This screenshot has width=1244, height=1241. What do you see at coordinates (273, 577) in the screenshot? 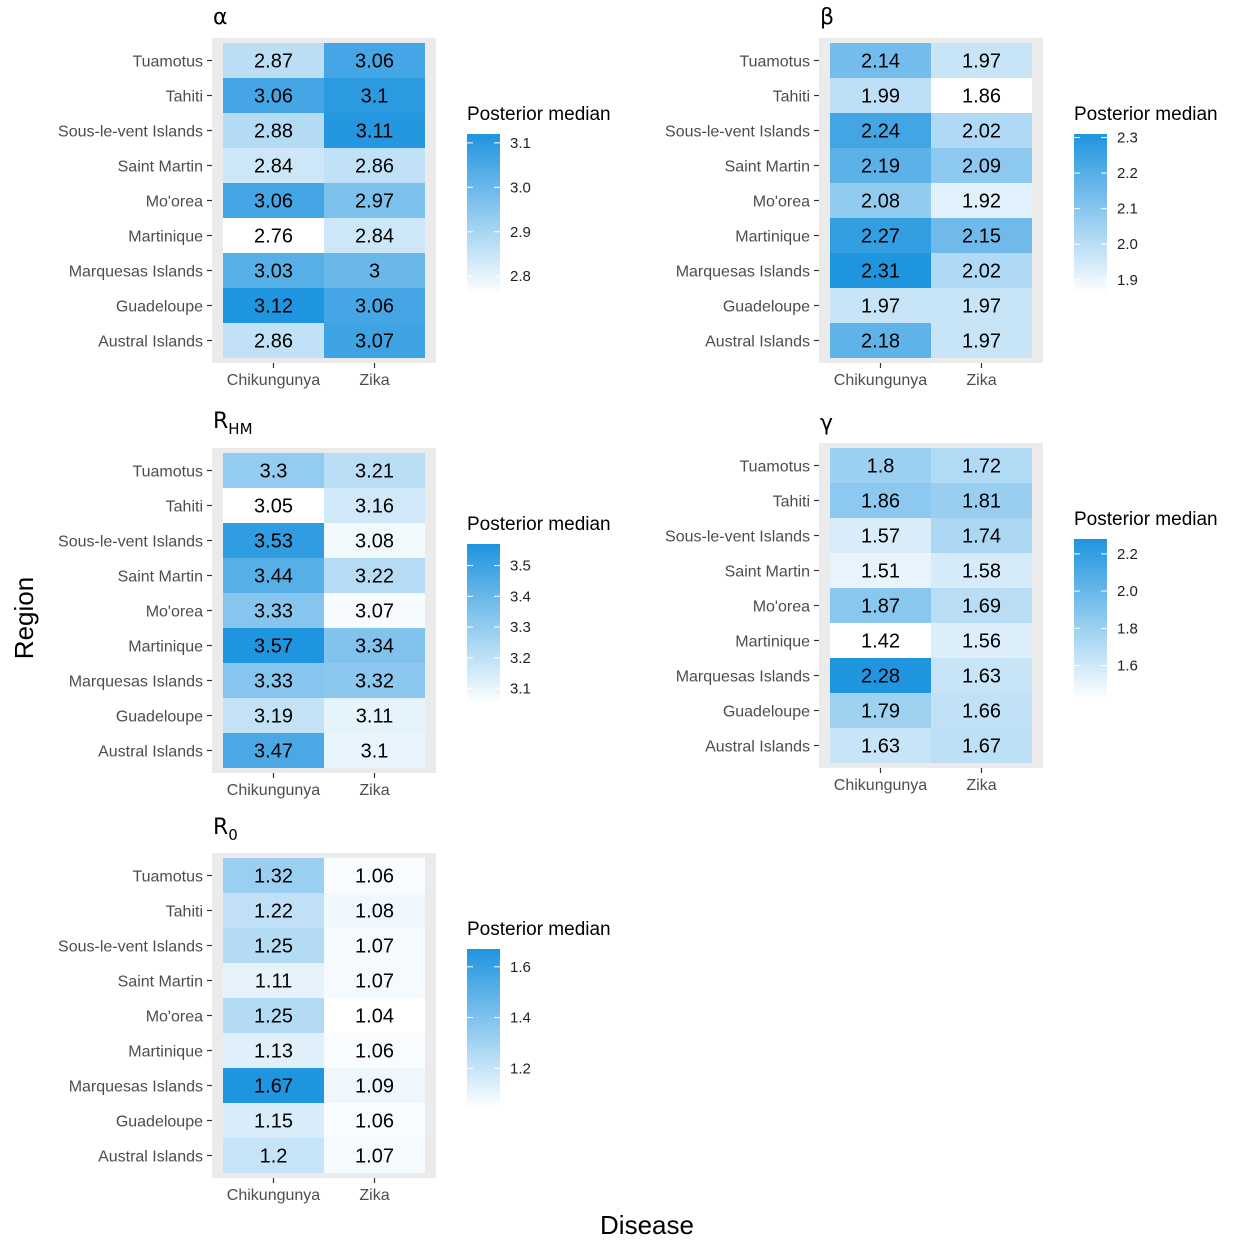
I see `cell-value-label: 3.44` at bounding box center [273, 577].